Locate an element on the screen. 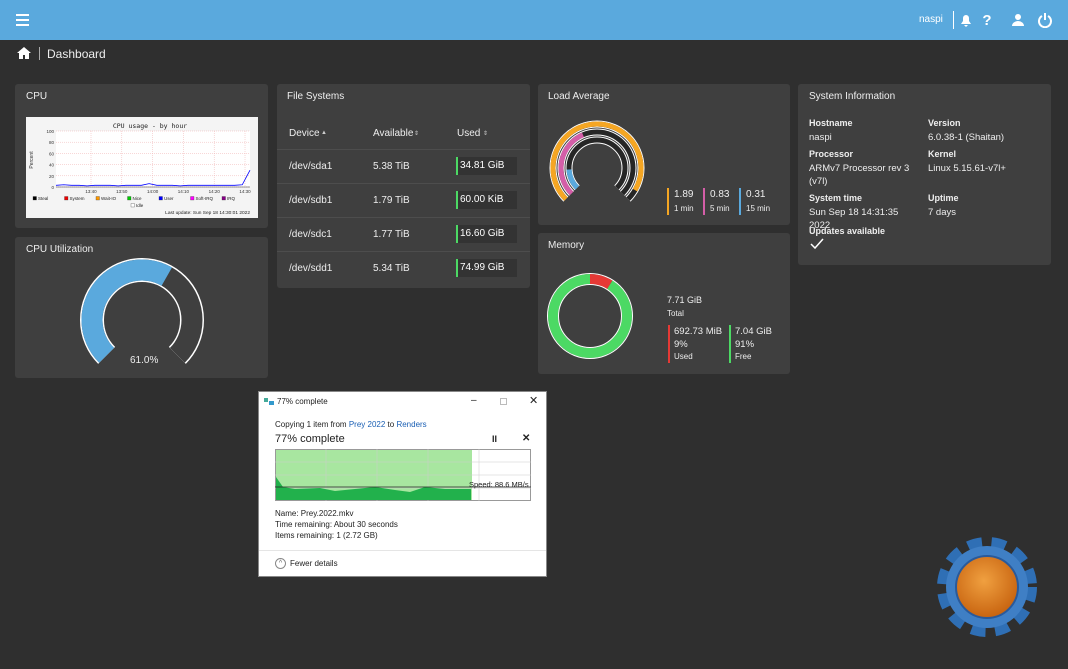  field-label: Hostname is located at coordinates (831, 123).